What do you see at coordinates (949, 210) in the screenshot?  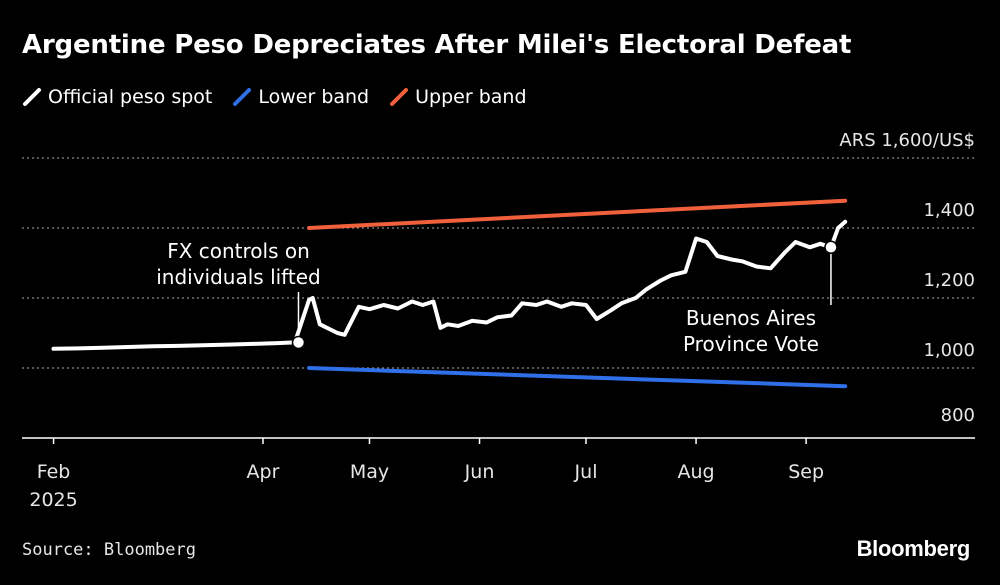 I see `y-tick-label-1400: 1,400` at bounding box center [949, 210].